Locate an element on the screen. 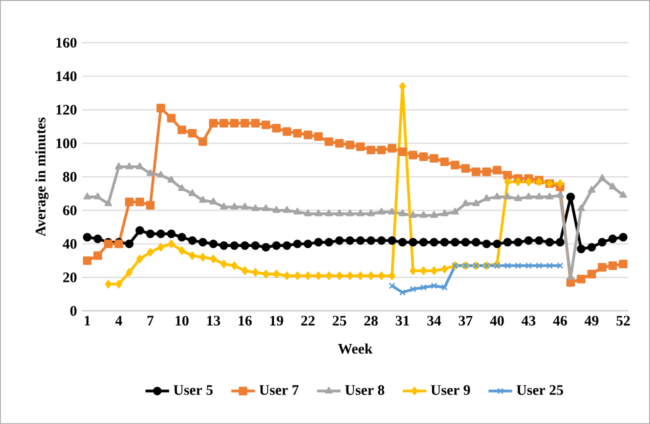  x-tick-label: 16 is located at coordinates (245, 321).